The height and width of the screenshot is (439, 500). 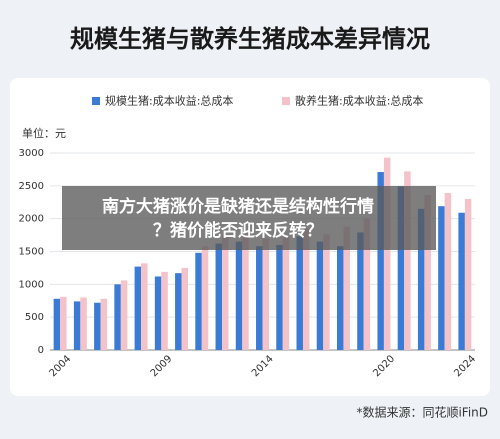 What do you see at coordinates (169, 101) in the screenshot?
I see `legend-label: 规模生猪:成本收益:总成本` at bounding box center [169, 101].